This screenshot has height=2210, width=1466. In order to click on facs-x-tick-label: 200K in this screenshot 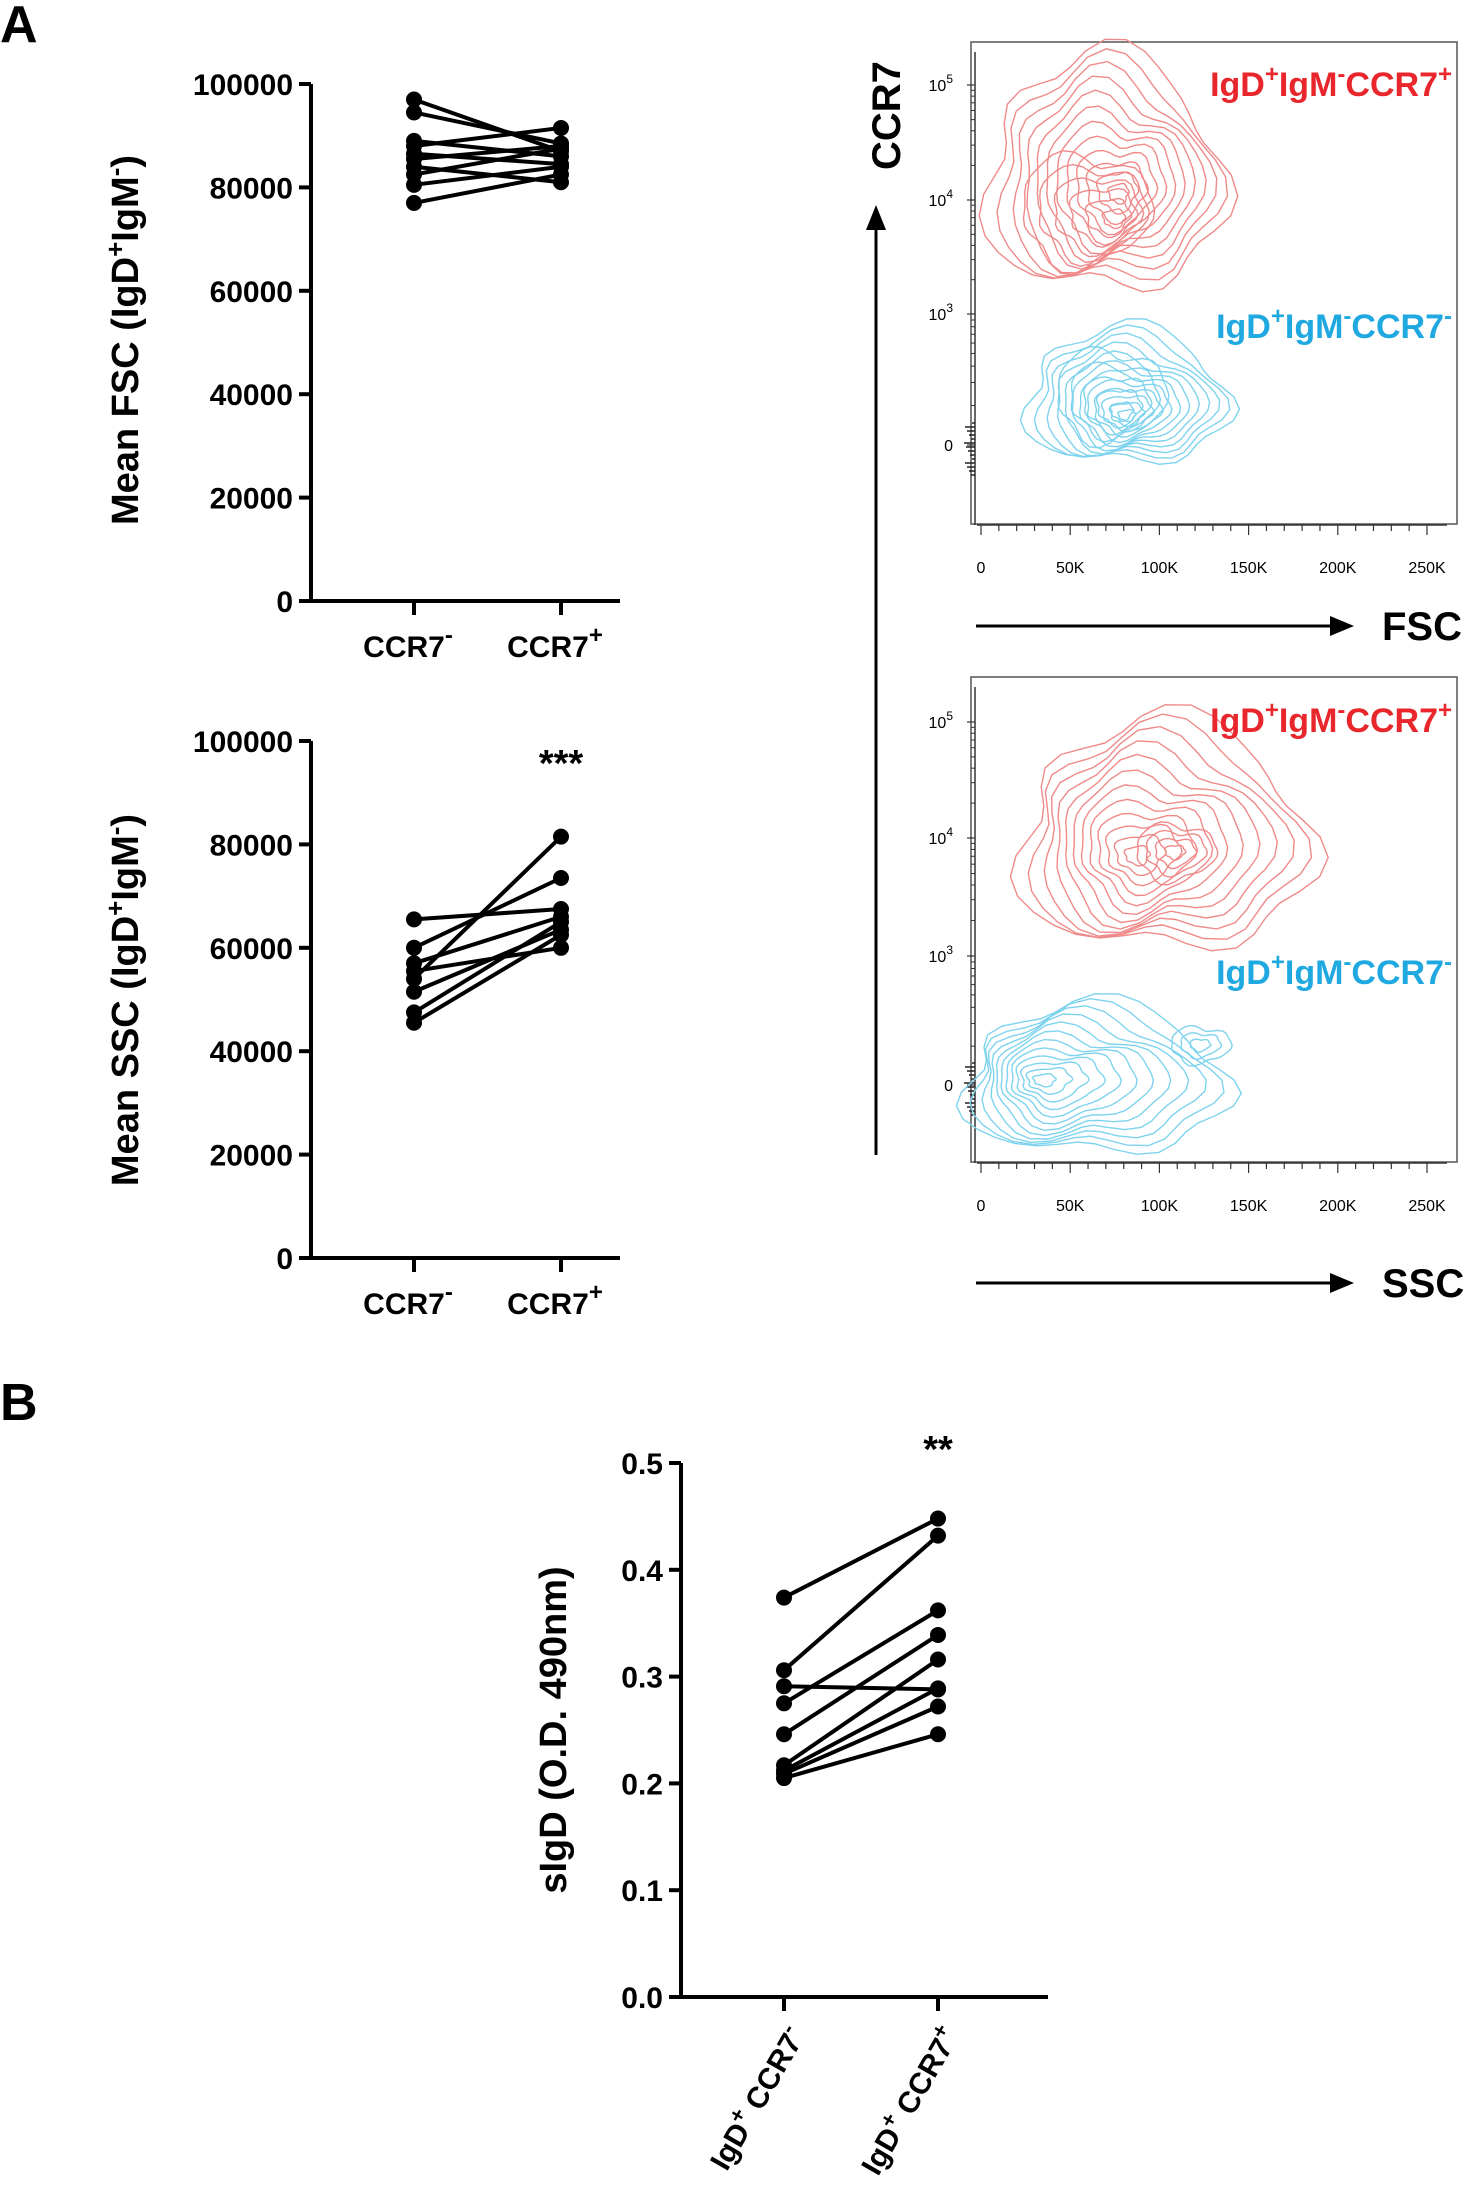, I will do `click(1338, 568)`.